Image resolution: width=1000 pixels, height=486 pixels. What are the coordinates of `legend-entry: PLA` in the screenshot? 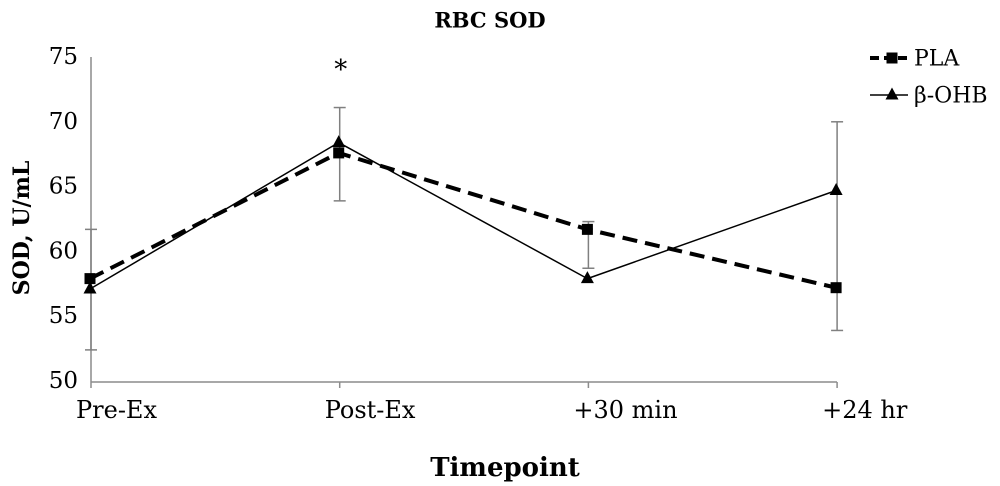 It's located at (915, 59).